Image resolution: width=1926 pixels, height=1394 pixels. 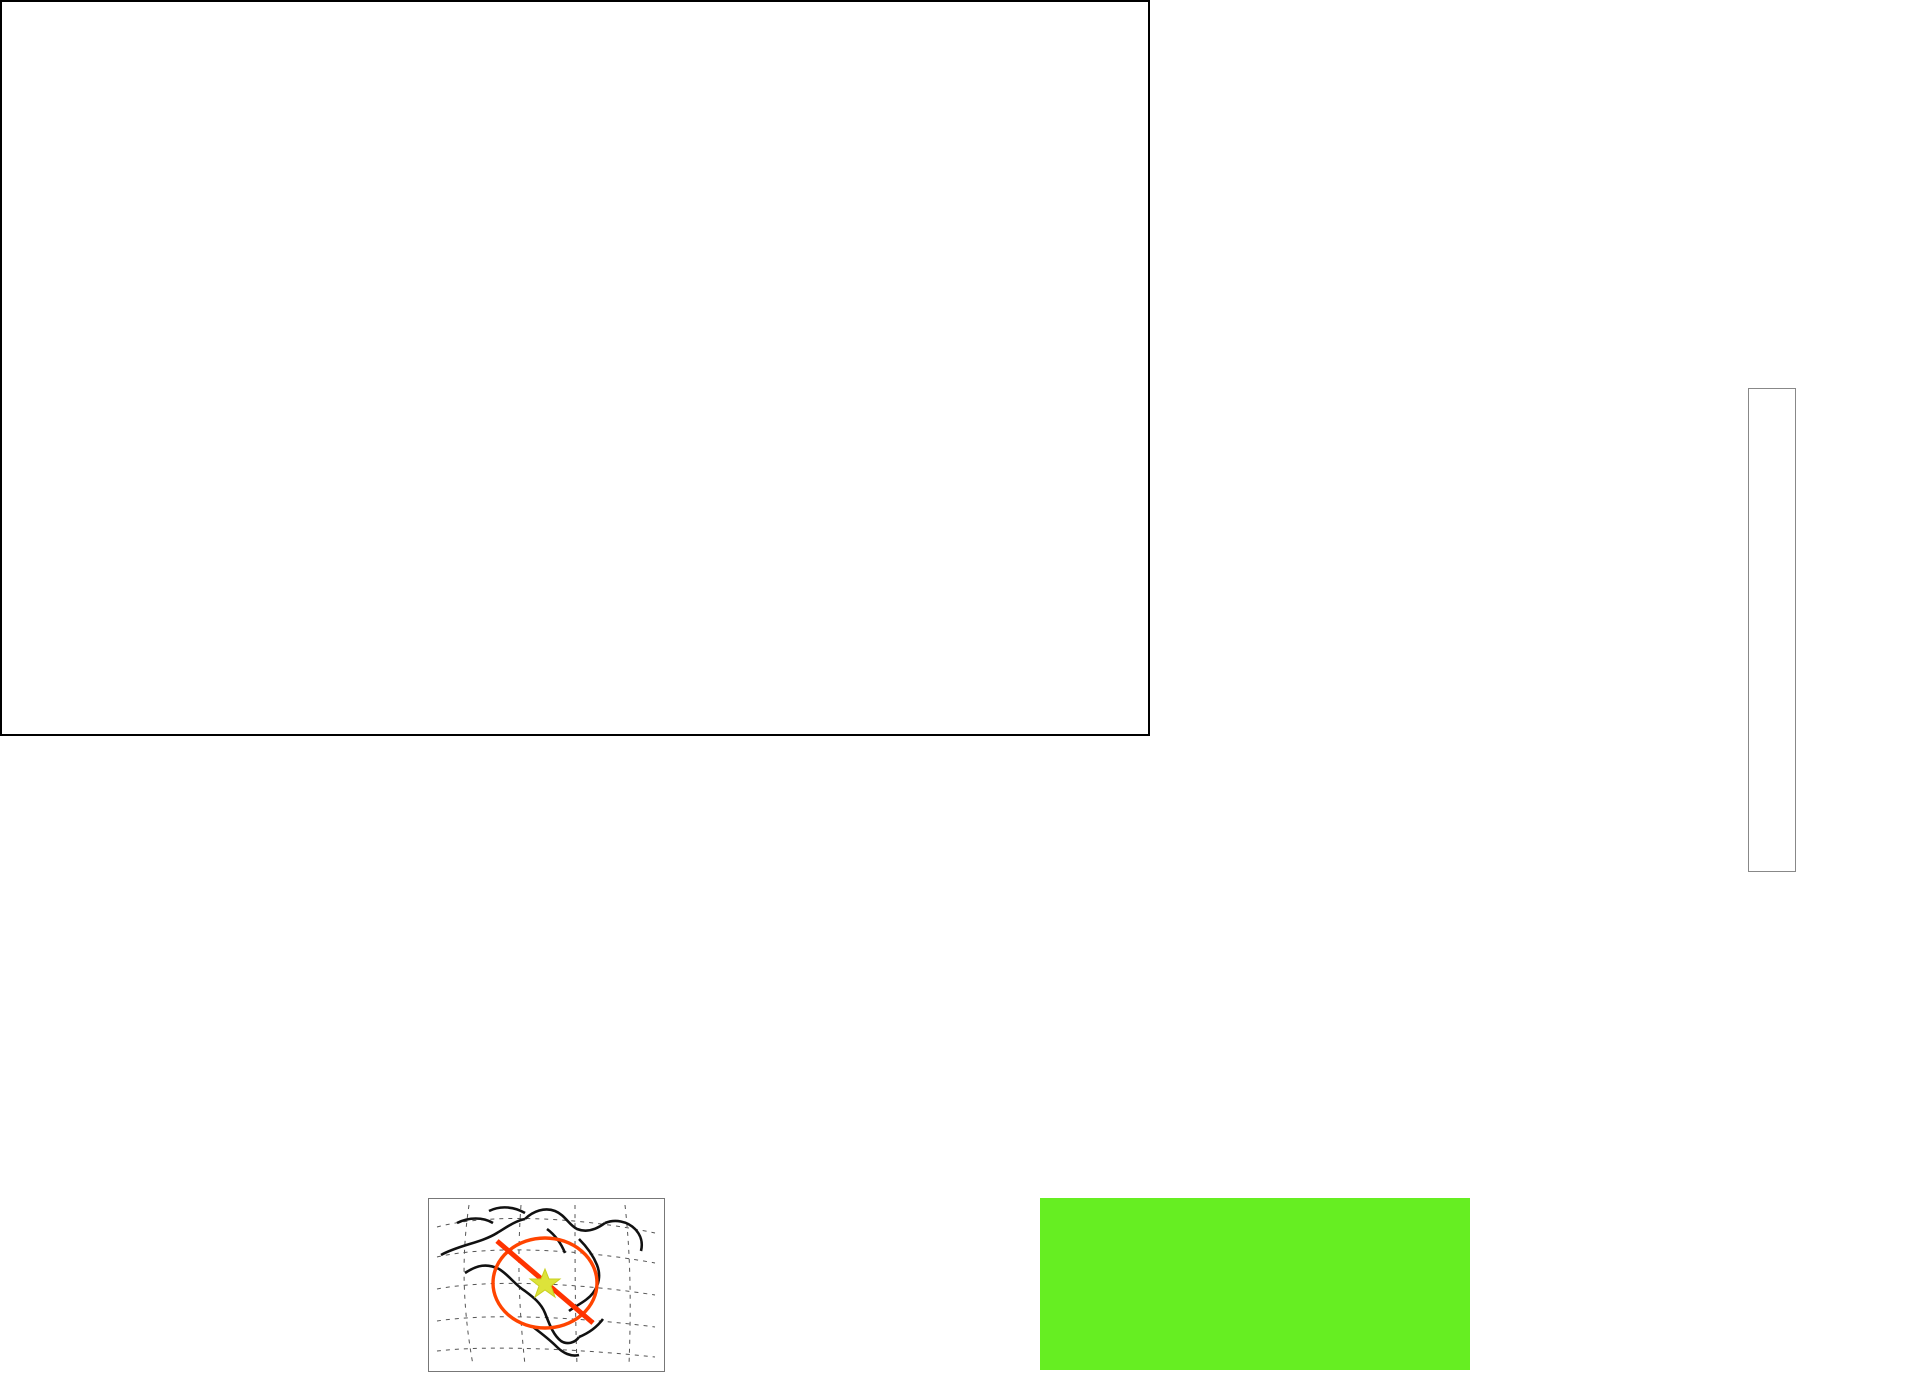 I want to click on plot-legend, so click(x=1255, y=1284).